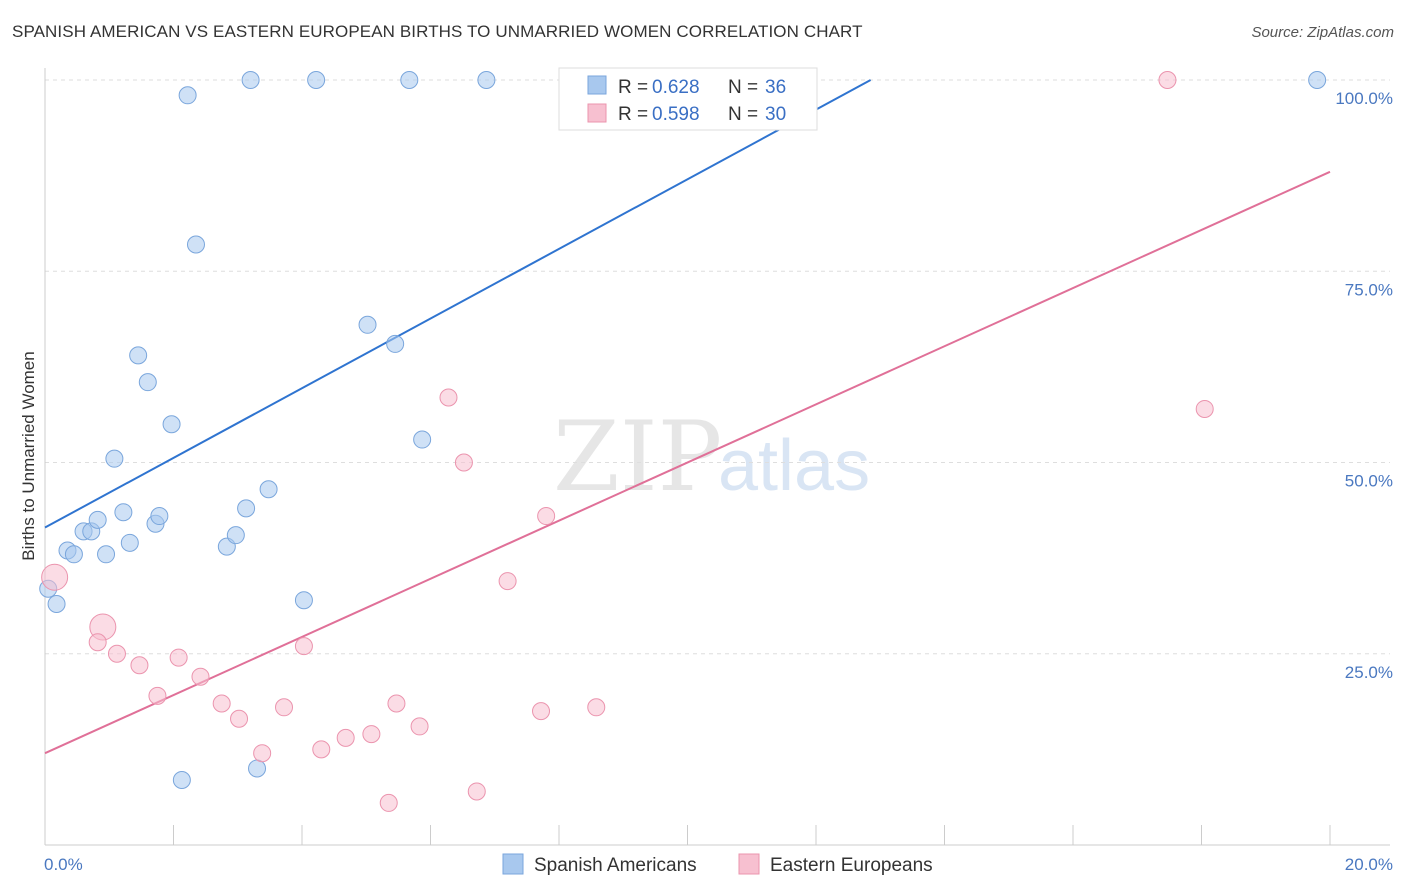 This screenshot has width=1406, height=892. Describe the element at coordinates (1369, 481) in the screenshot. I see `y-tick-label: 50.0%` at that location.